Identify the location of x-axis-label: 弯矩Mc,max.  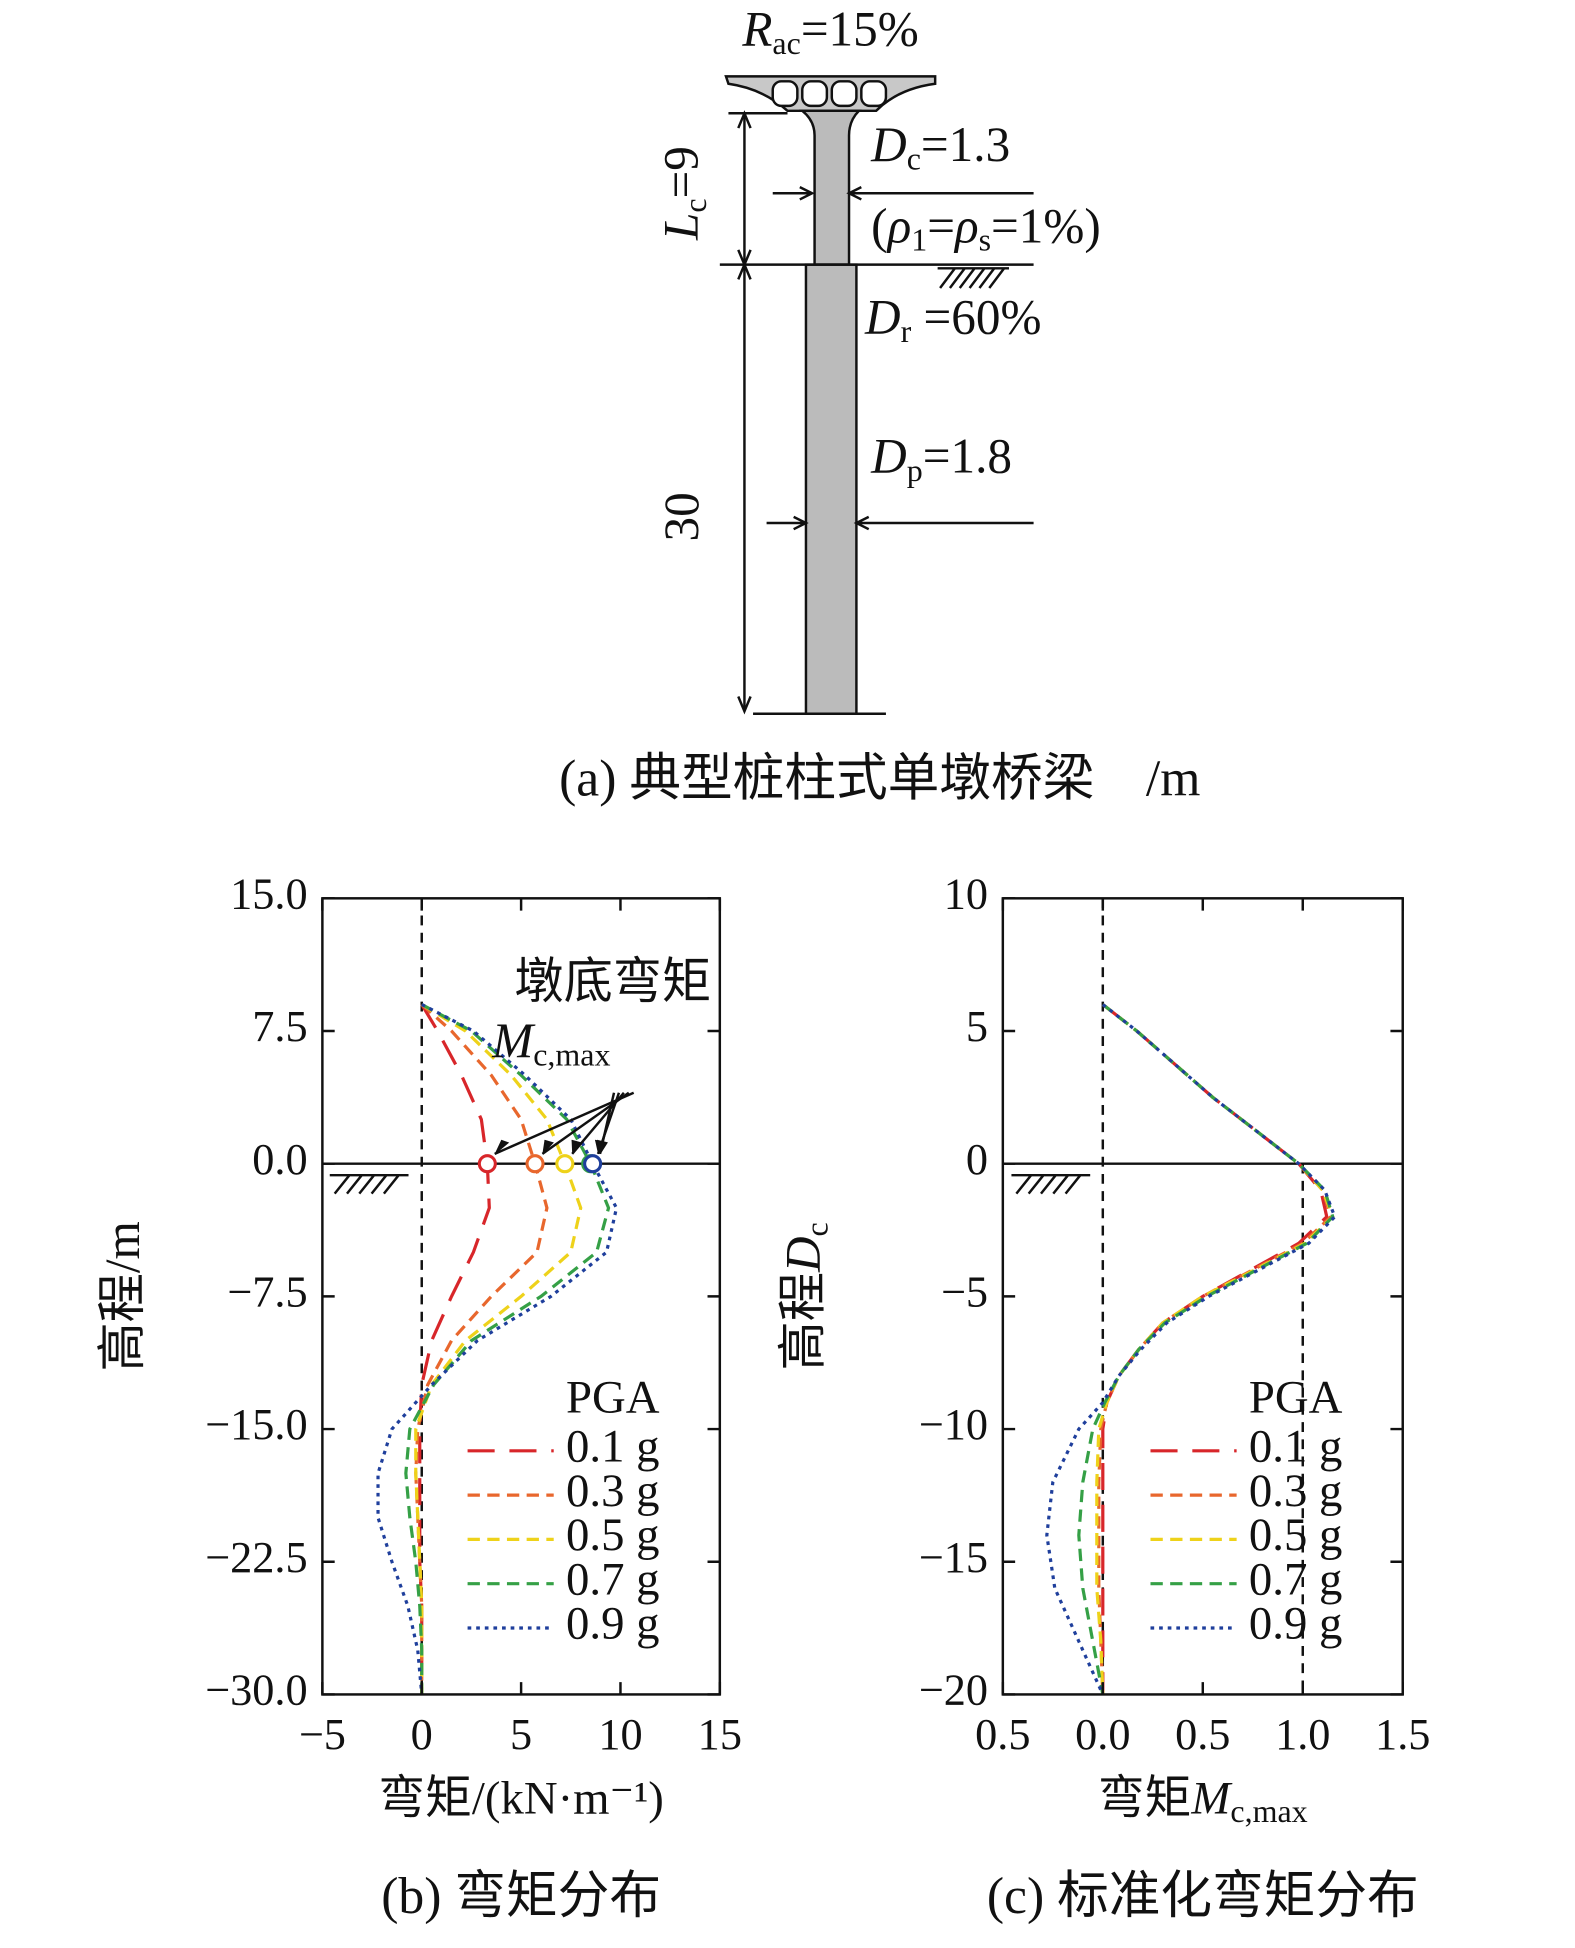
(1203, 1800).